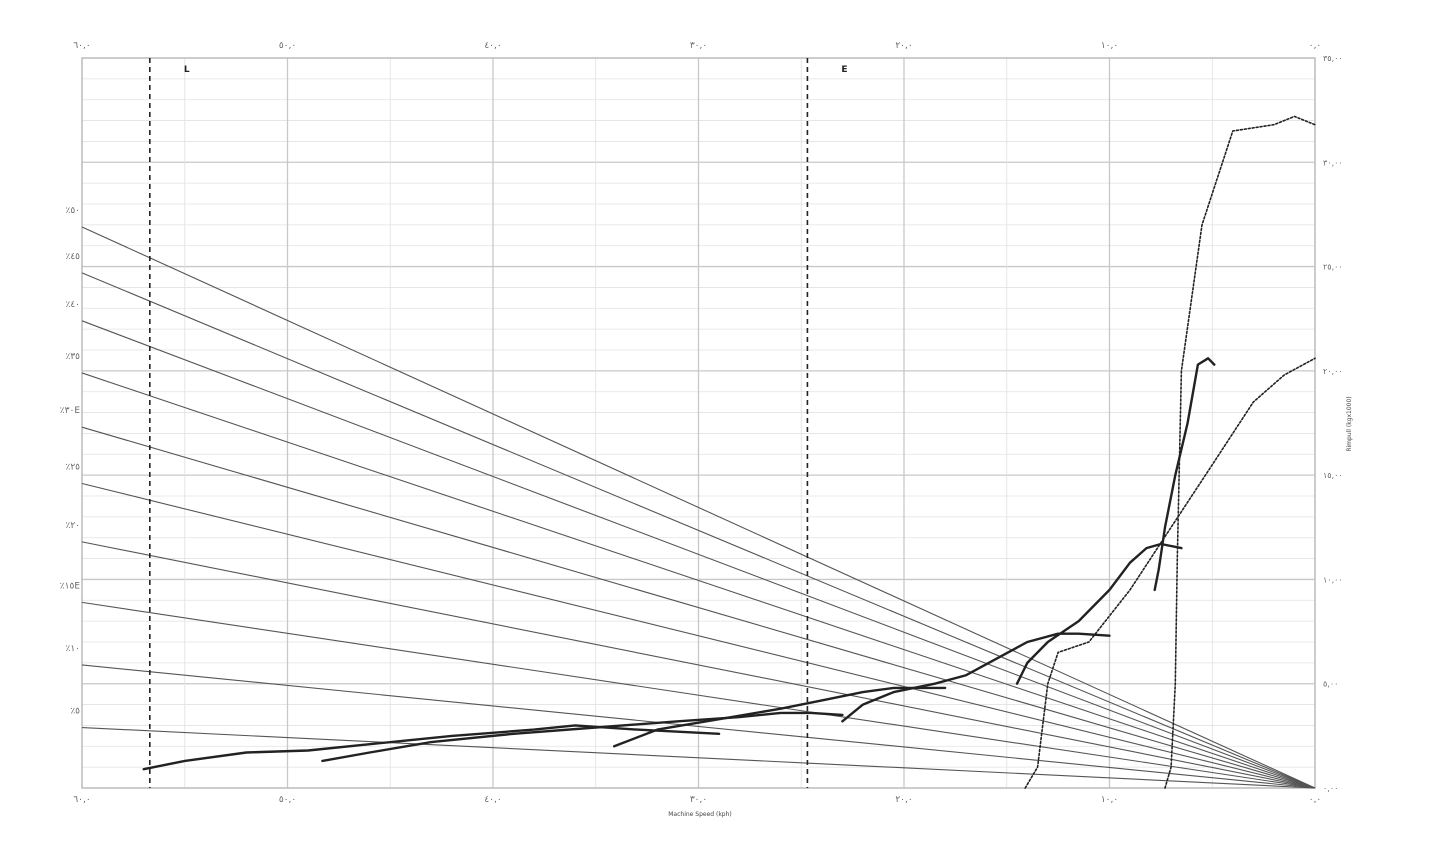  I want to click on x-tick-label-bottom: ١٠,٠, so click(1109, 800).